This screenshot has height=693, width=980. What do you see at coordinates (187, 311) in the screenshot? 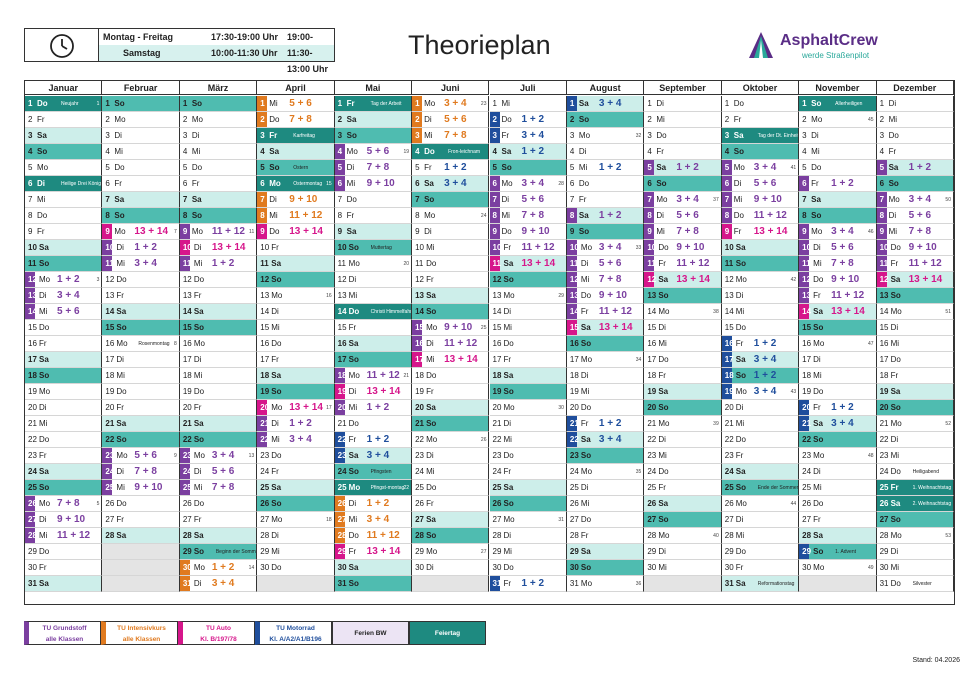
I see `day-number: 14` at bounding box center [187, 311].